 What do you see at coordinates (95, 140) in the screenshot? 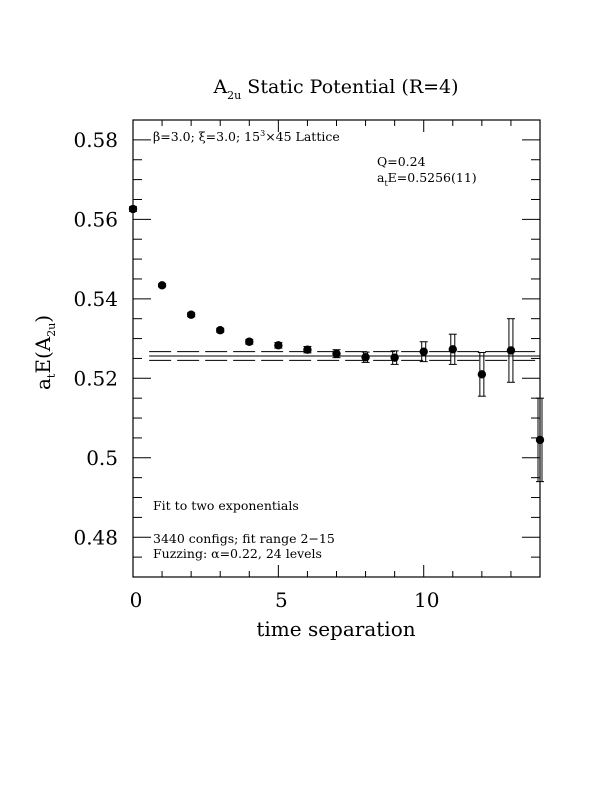
I see `y-tick-label: 0.58` at bounding box center [95, 140].